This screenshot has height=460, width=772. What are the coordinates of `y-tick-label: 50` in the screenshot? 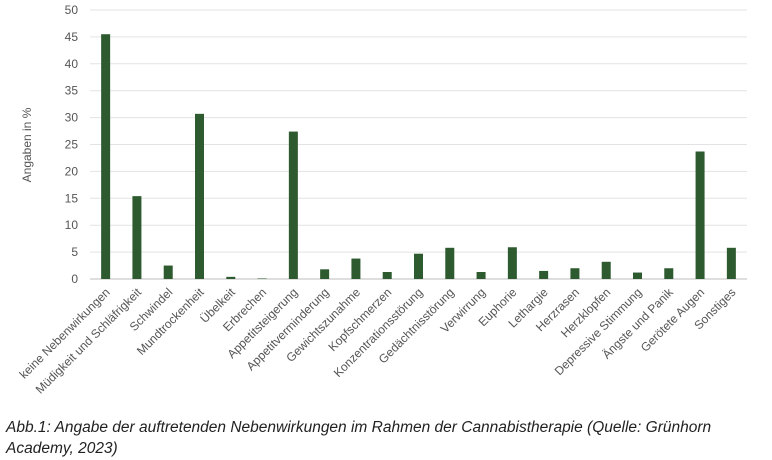 It's located at (72, 10).